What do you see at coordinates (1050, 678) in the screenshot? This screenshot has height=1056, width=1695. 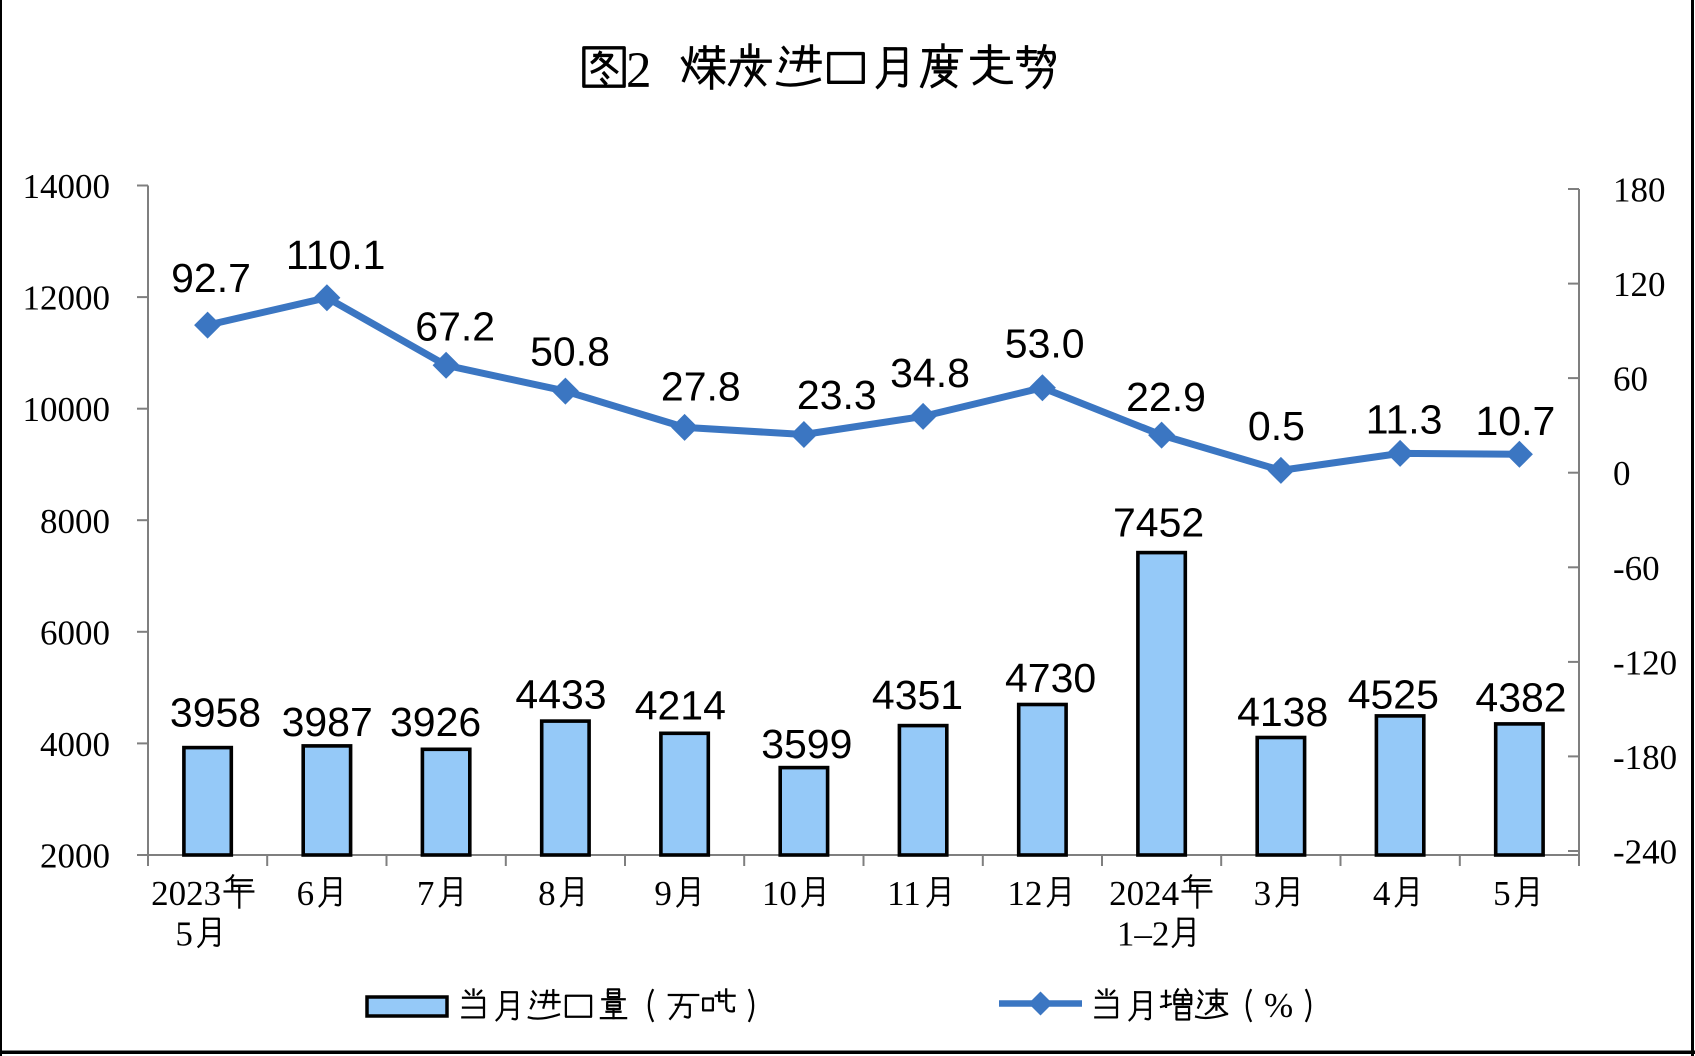 I see `svg-text: 4730` at bounding box center [1050, 678].